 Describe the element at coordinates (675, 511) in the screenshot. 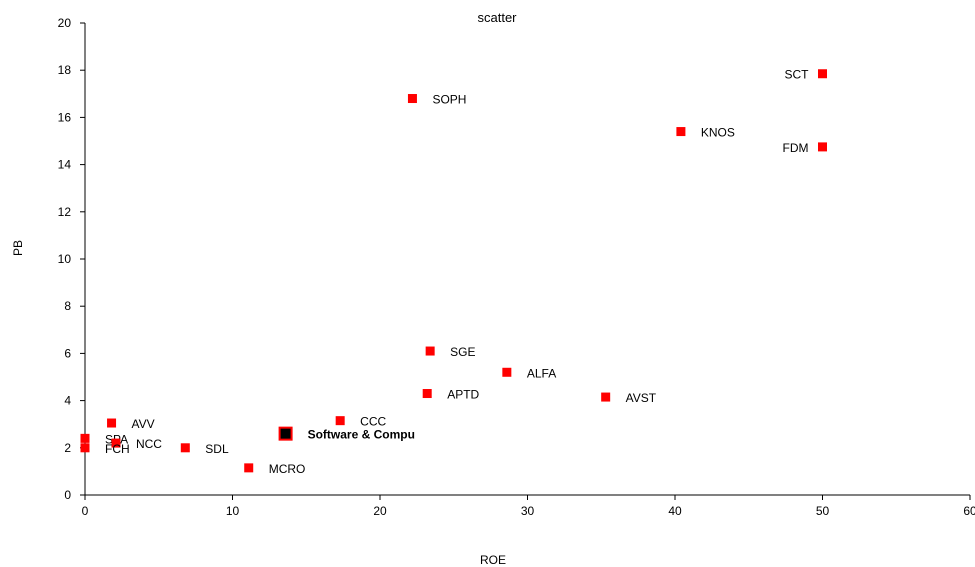

I see `x-tick-label: 40` at that location.